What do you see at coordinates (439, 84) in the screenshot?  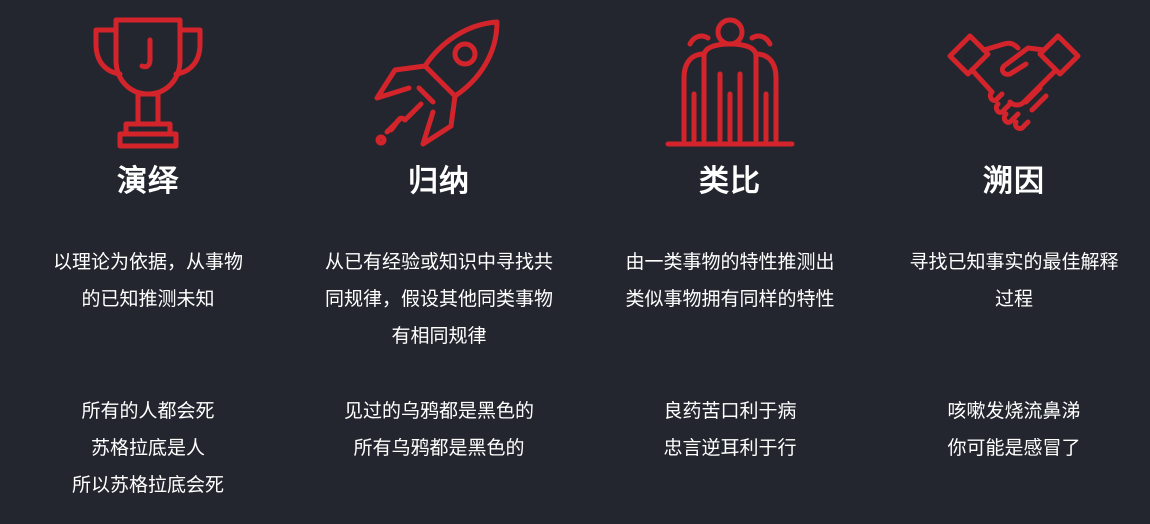 I see `rocket-icon` at bounding box center [439, 84].